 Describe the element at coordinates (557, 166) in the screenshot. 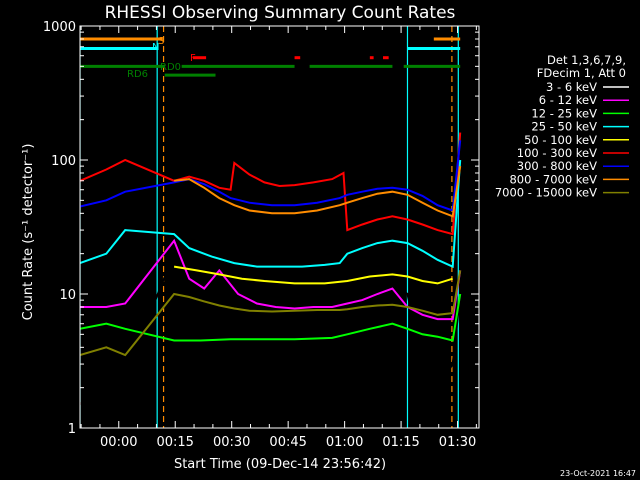

I see `legend-entry-label: 300 - 800 keV` at that location.